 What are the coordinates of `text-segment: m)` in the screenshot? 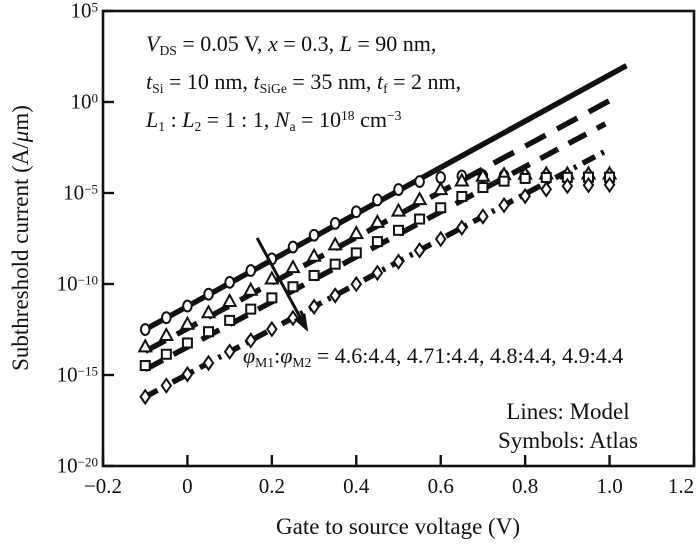 It's located at (20, 118).